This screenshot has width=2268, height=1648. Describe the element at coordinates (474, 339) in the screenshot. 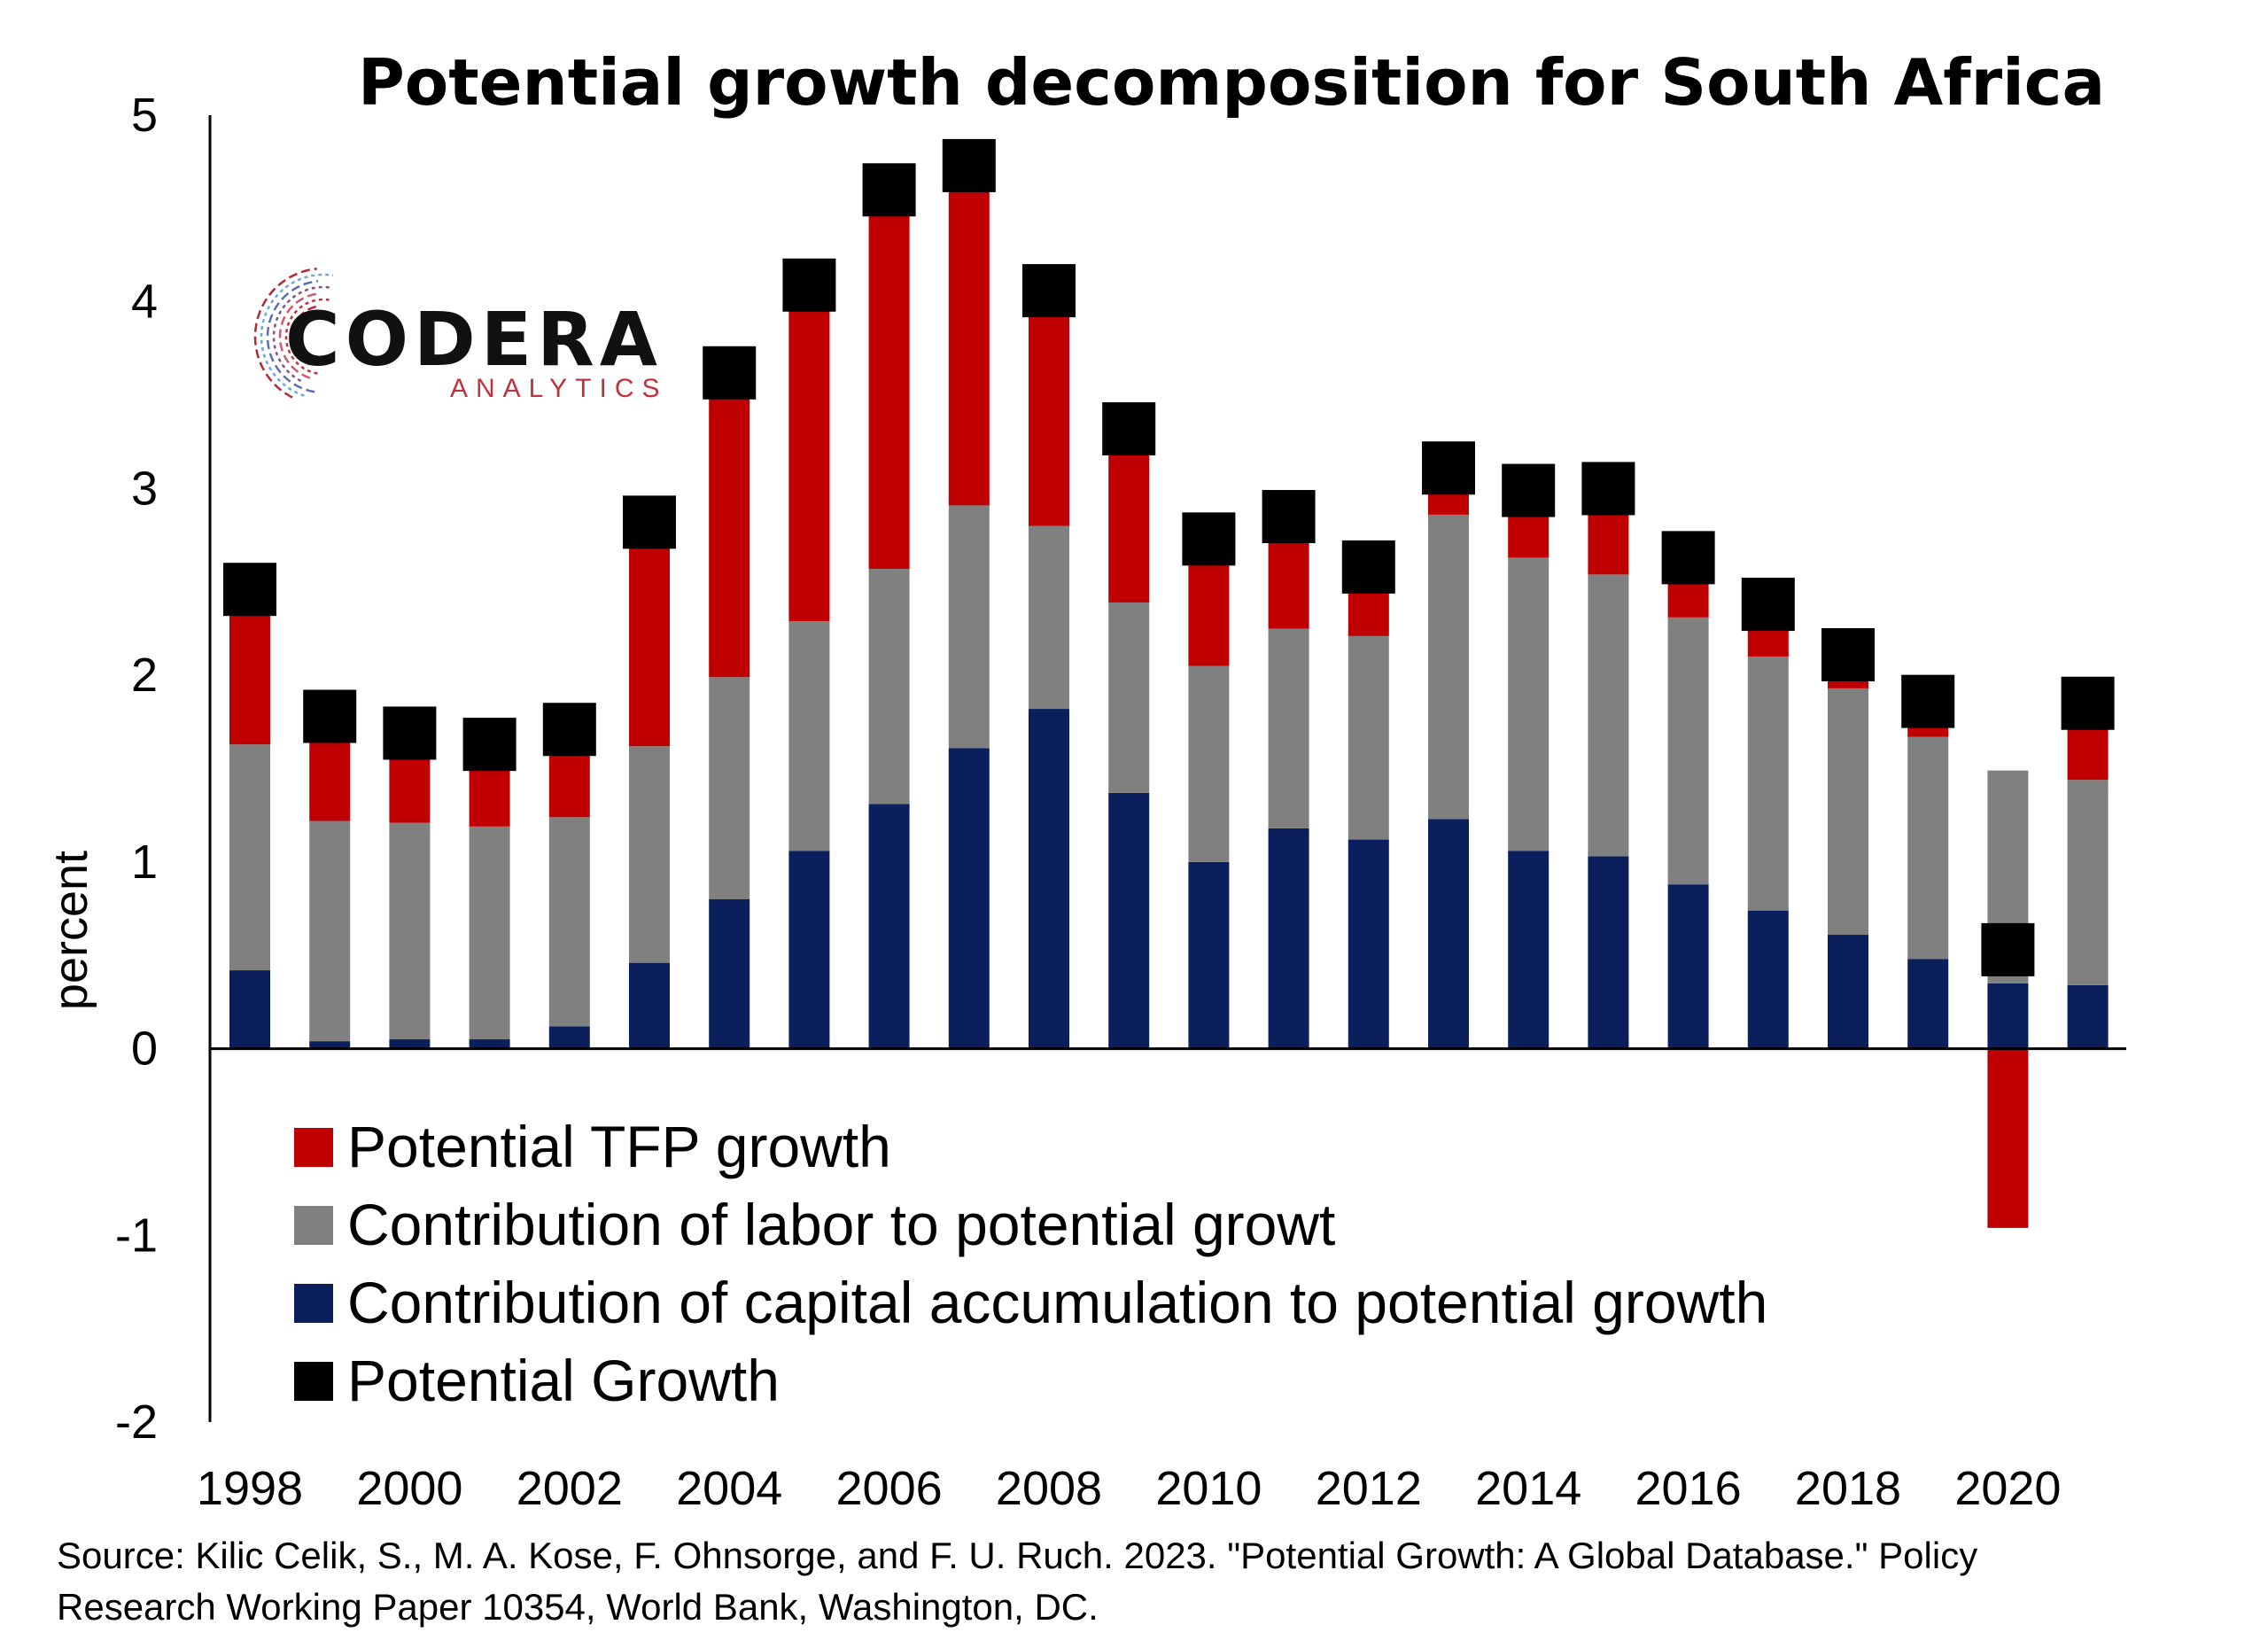

I see `logo-main-text: CODERA` at that location.